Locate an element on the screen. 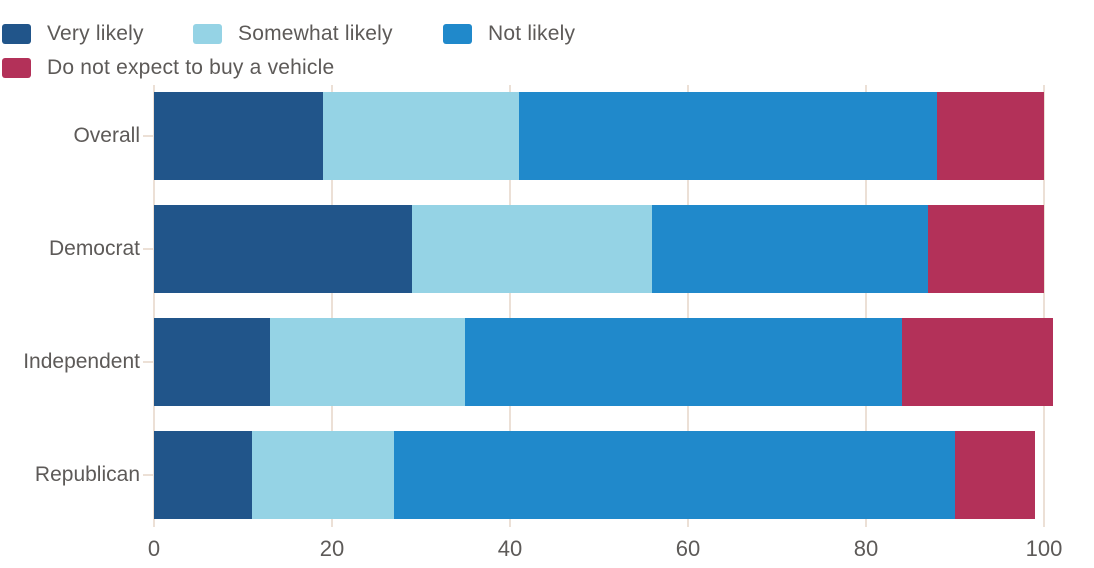  x-tick-label-80: 80 is located at coordinates (866, 548).